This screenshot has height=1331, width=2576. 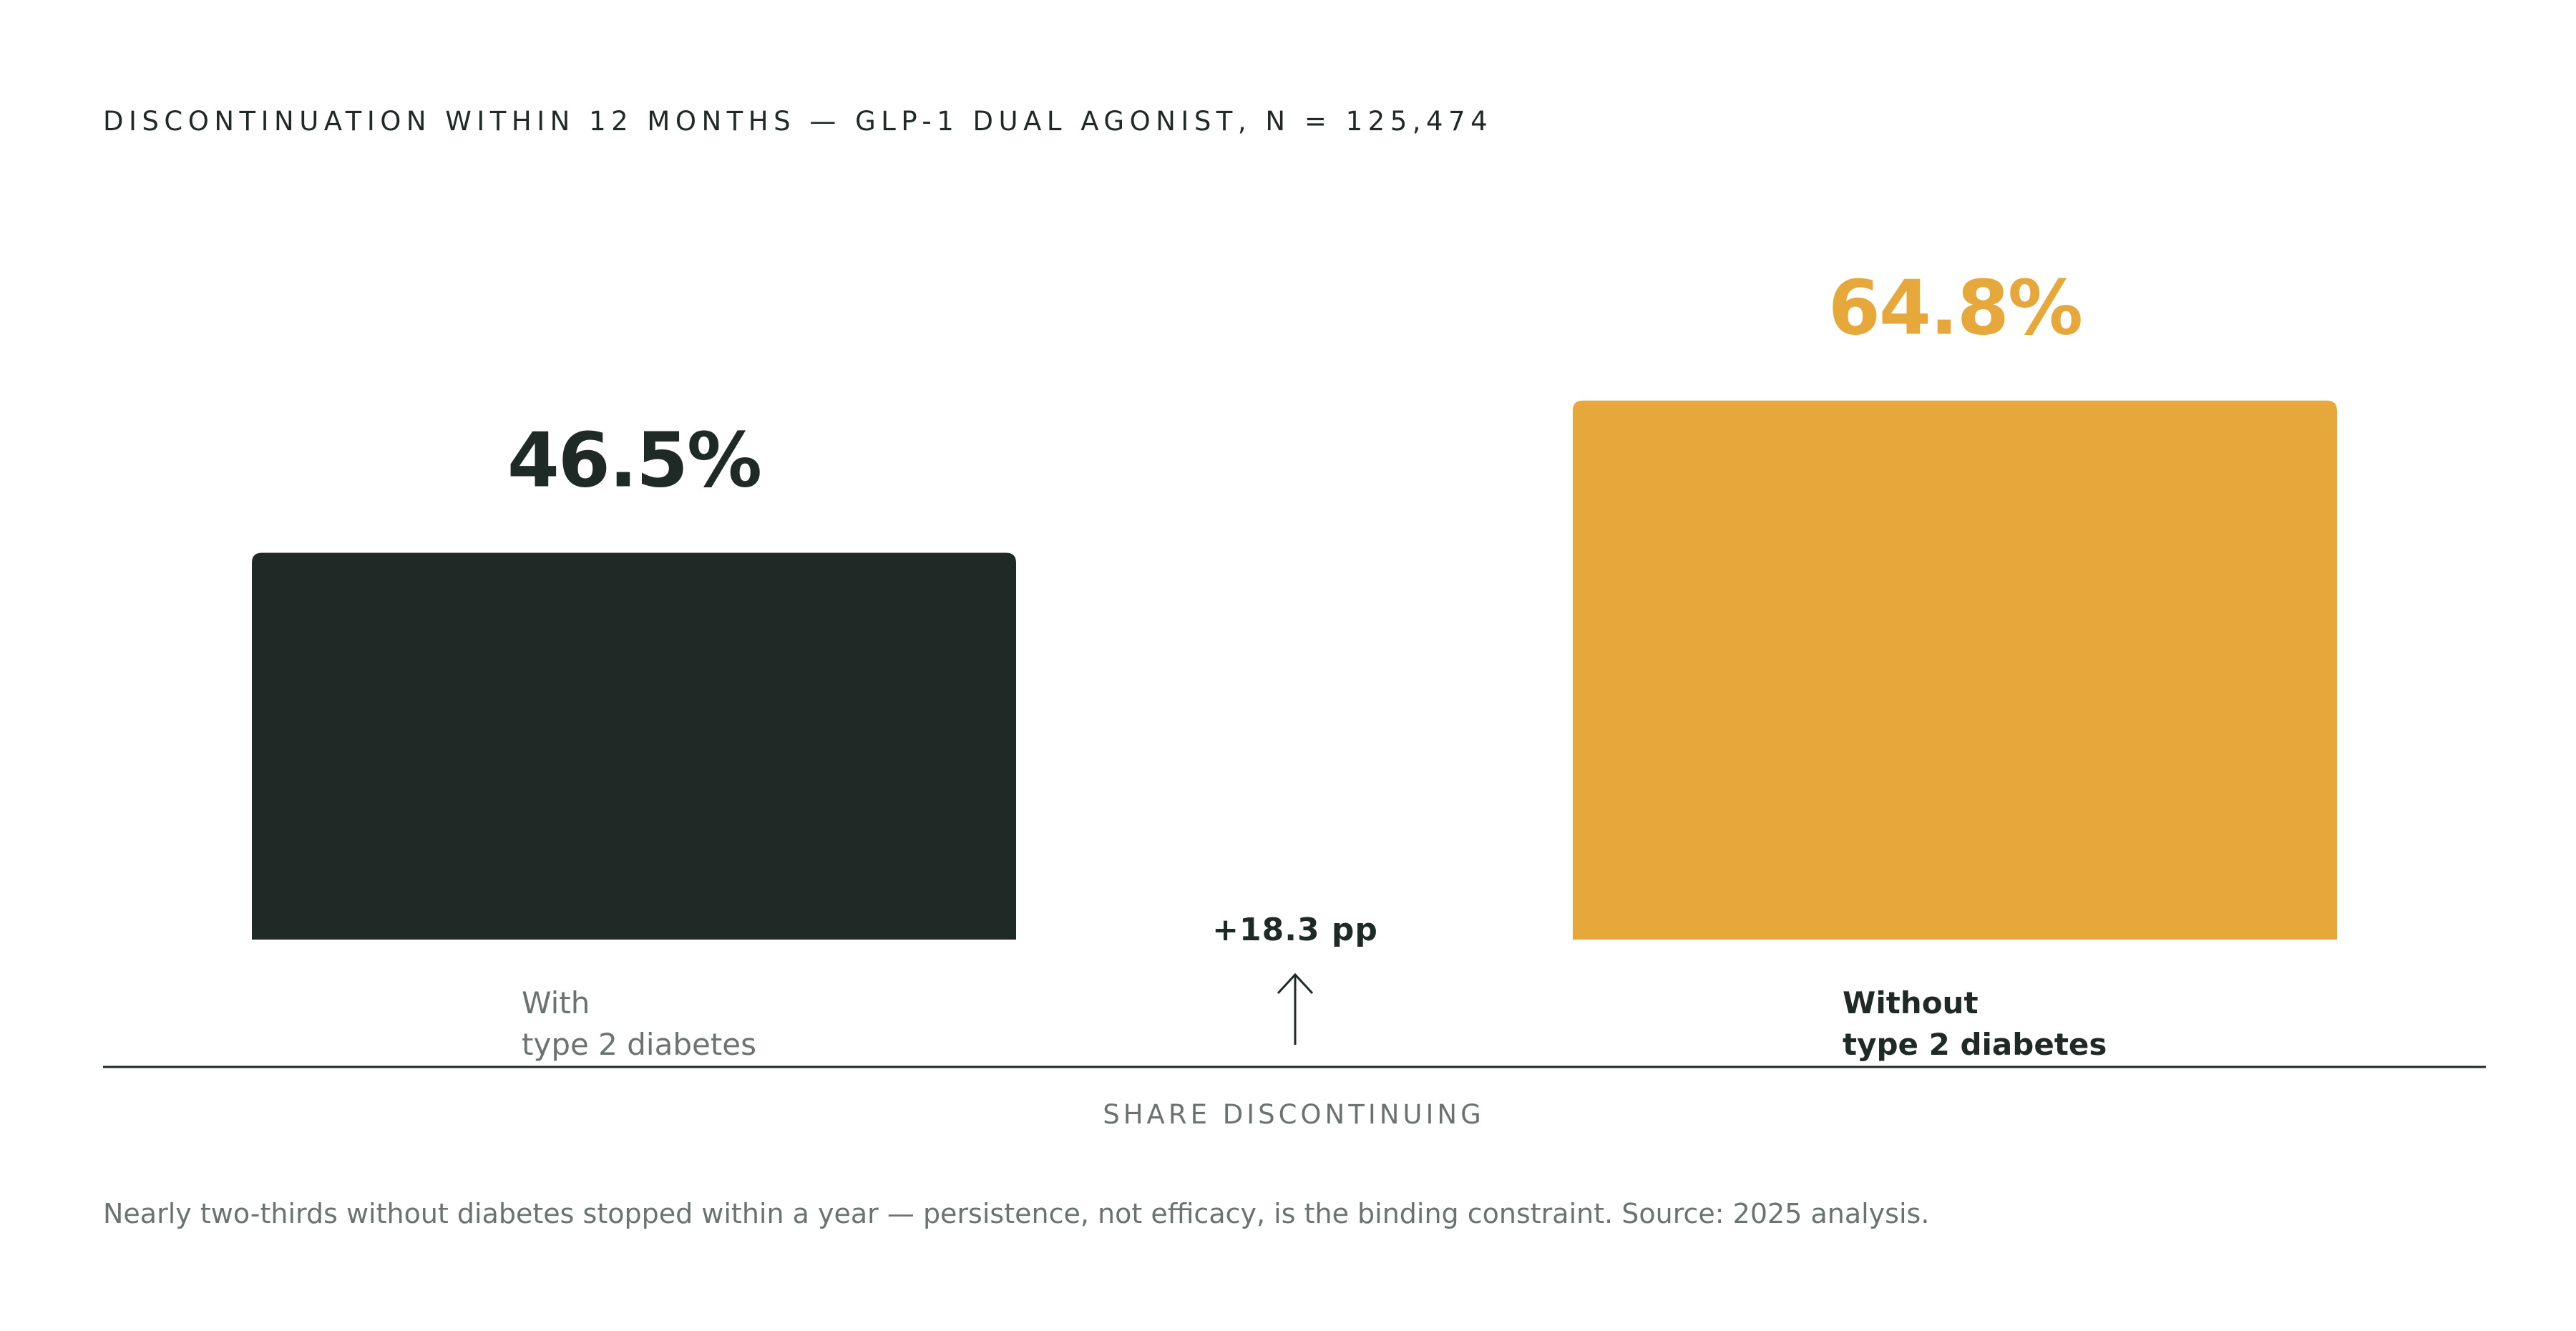 What do you see at coordinates (1295, 983) in the screenshot?
I see `arrow-up-icon` at bounding box center [1295, 983].